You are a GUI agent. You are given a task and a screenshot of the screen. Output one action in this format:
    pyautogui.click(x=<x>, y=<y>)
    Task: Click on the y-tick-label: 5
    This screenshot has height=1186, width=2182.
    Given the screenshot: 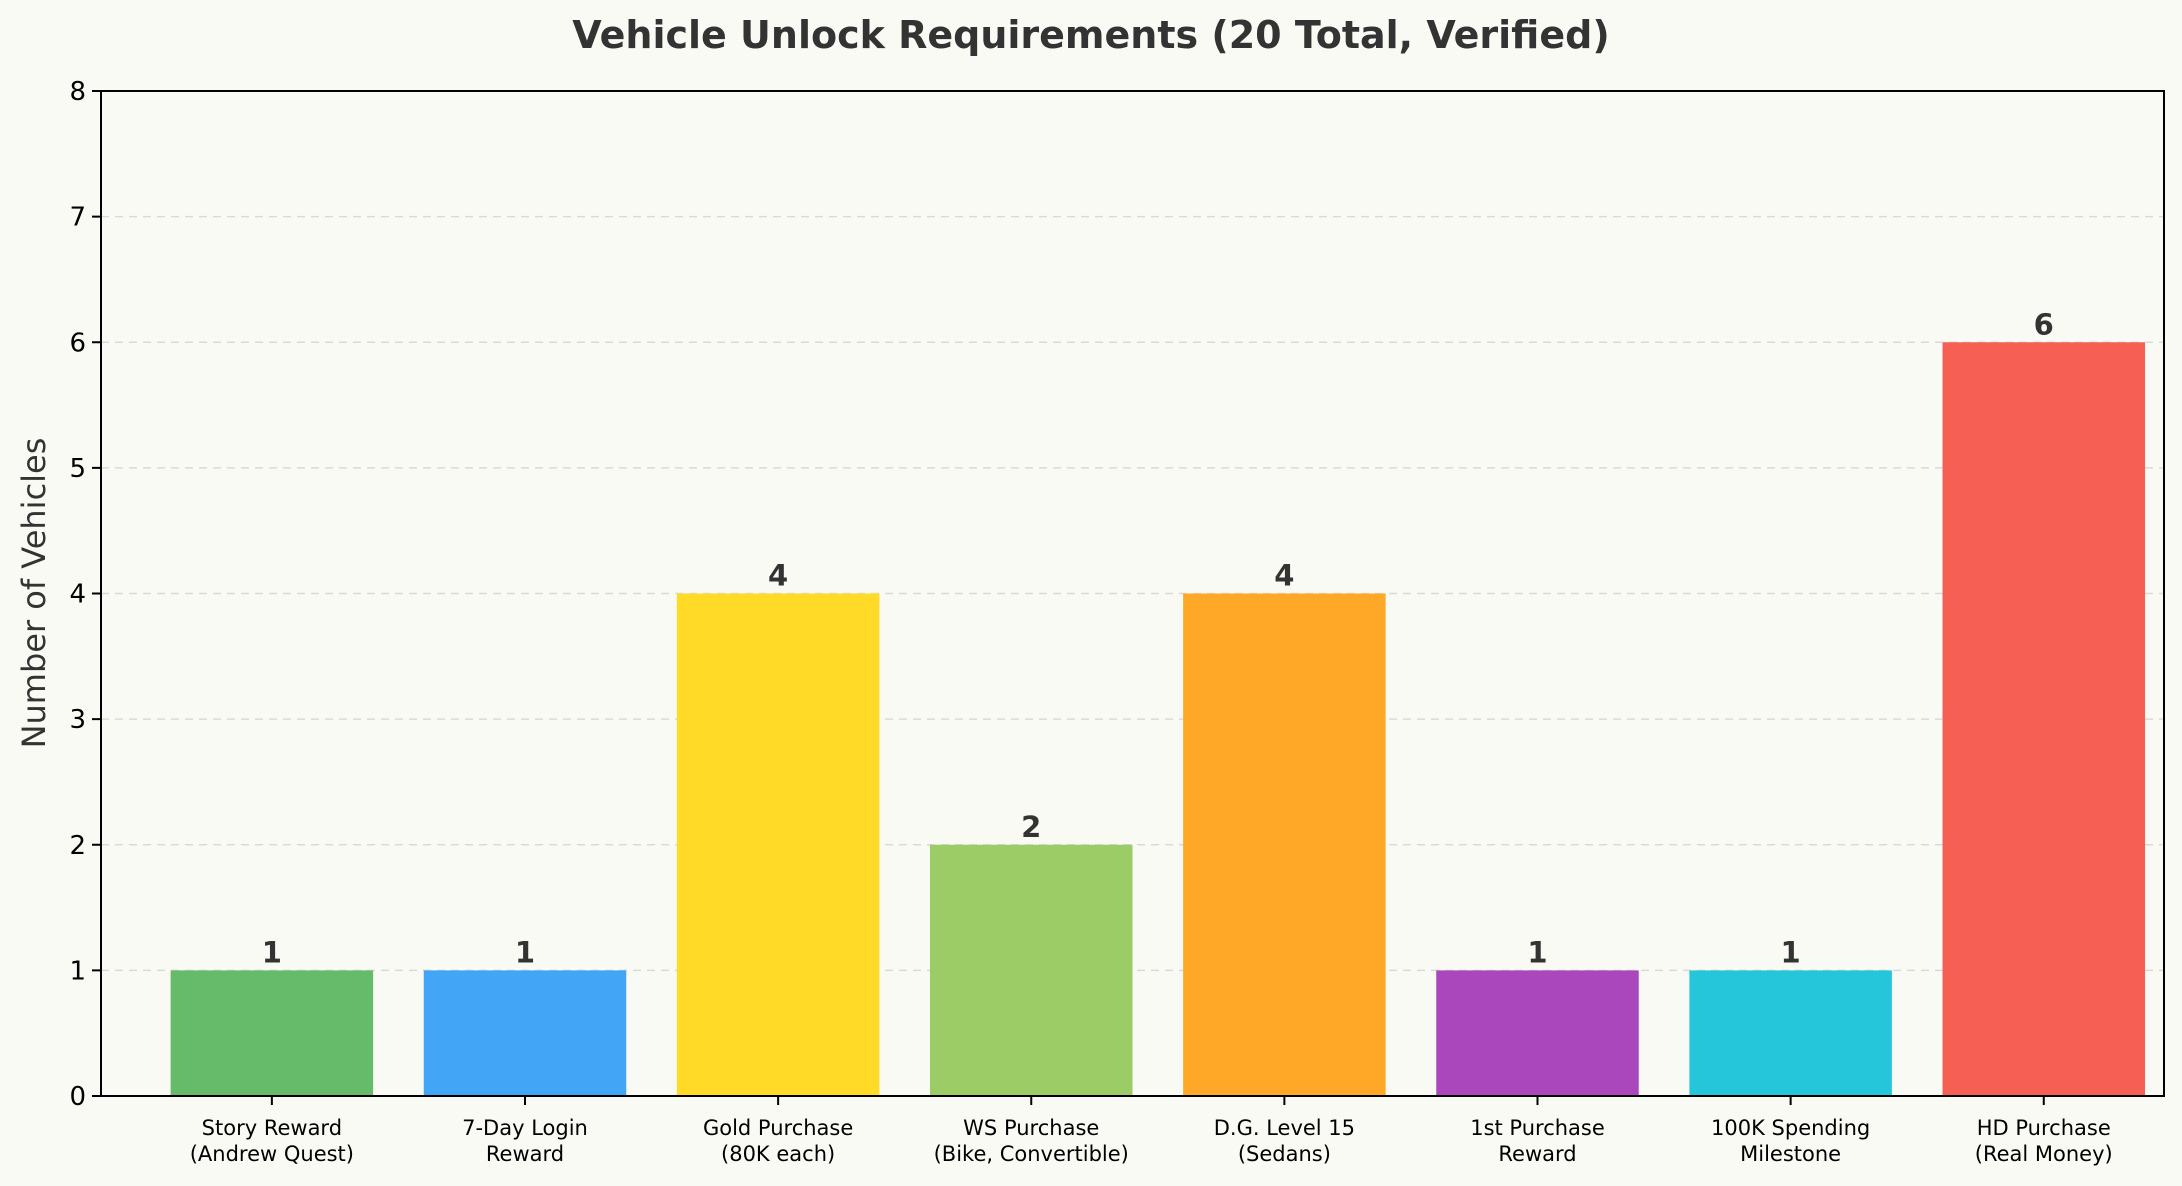 What is the action you would take?
    pyautogui.click(x=77, y=469)
    